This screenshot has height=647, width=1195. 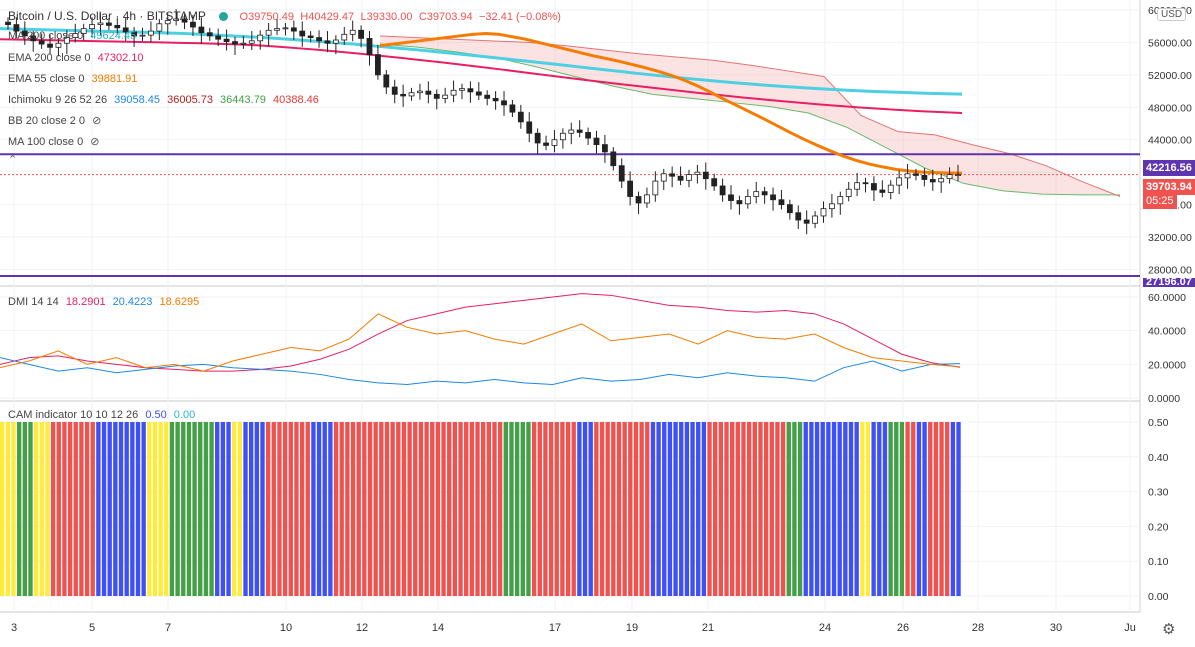 What do you see at coordinates (1172, 14) in the screenshot?
I see `currency-button: USD` at bounding box center [1172, 14].